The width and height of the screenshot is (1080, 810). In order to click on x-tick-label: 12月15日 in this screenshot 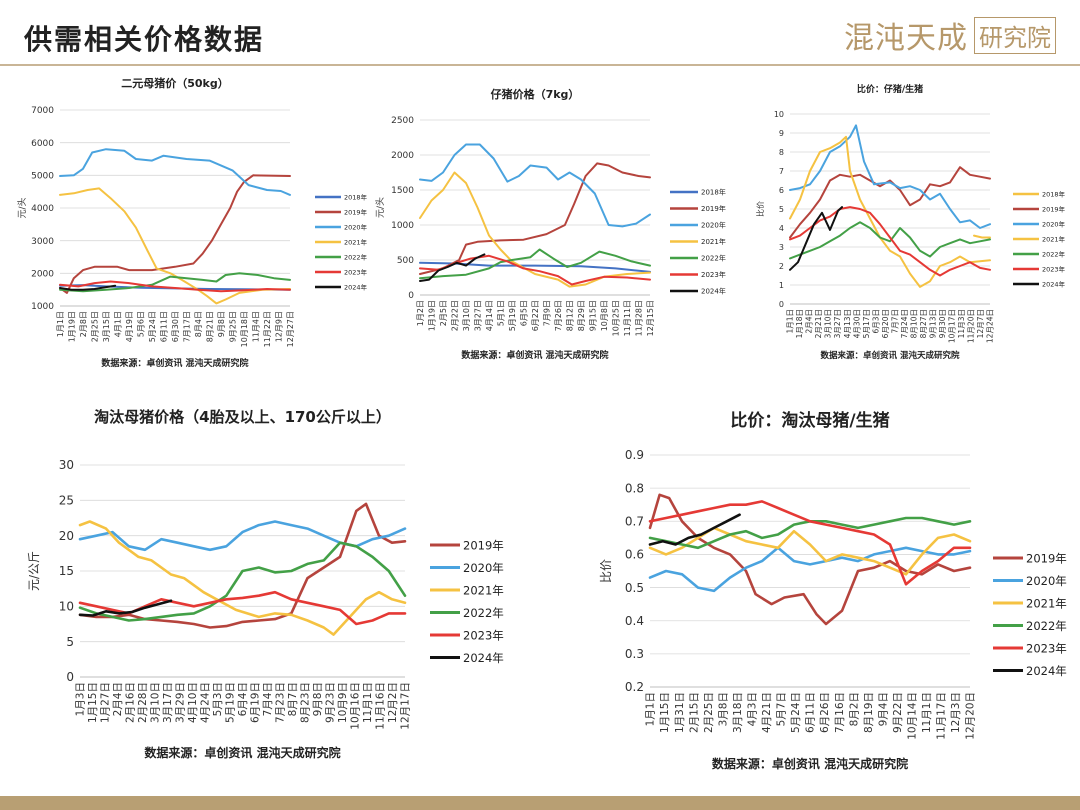, I will do `click(650, 318)`.